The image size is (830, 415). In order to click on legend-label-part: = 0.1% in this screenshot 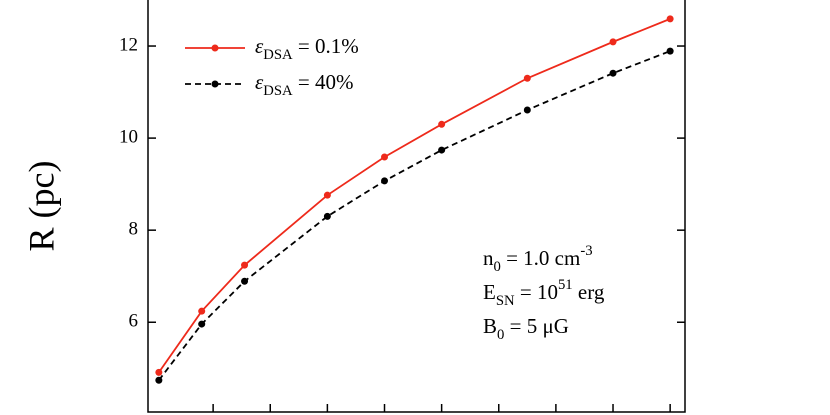, I will do `click(326, 46)`.